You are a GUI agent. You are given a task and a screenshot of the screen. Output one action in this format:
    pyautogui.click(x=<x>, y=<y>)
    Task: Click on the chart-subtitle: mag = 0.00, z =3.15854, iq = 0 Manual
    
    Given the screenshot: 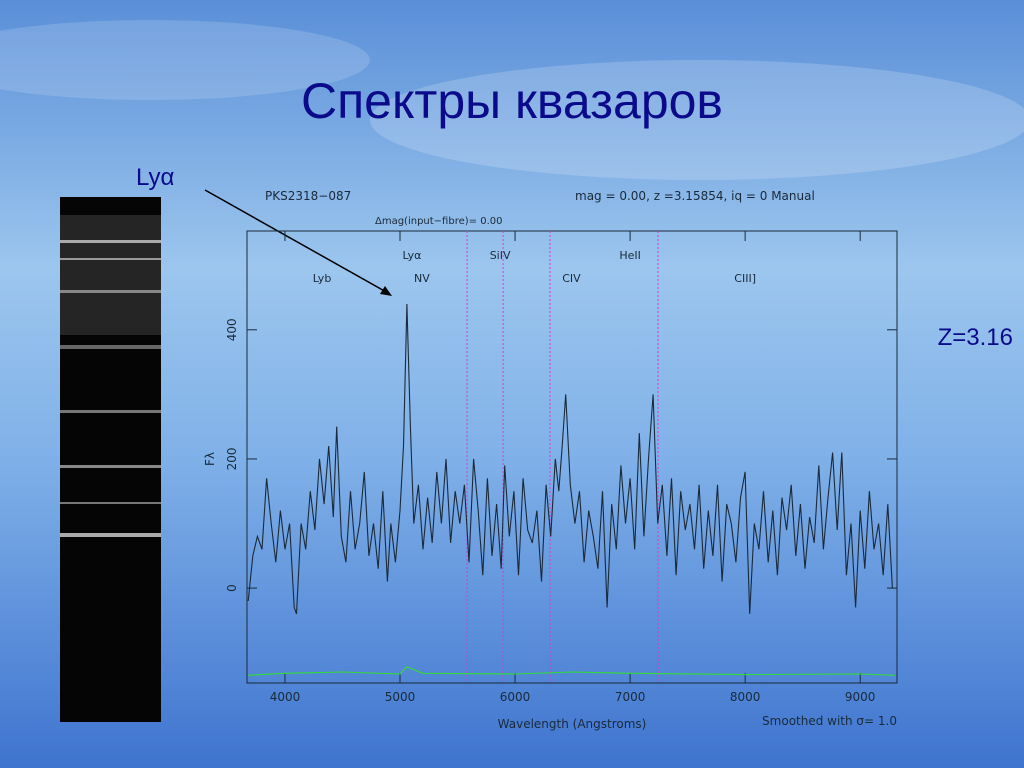 What is the action you would take?
    pyautogui.click(x=695, y=196)
    